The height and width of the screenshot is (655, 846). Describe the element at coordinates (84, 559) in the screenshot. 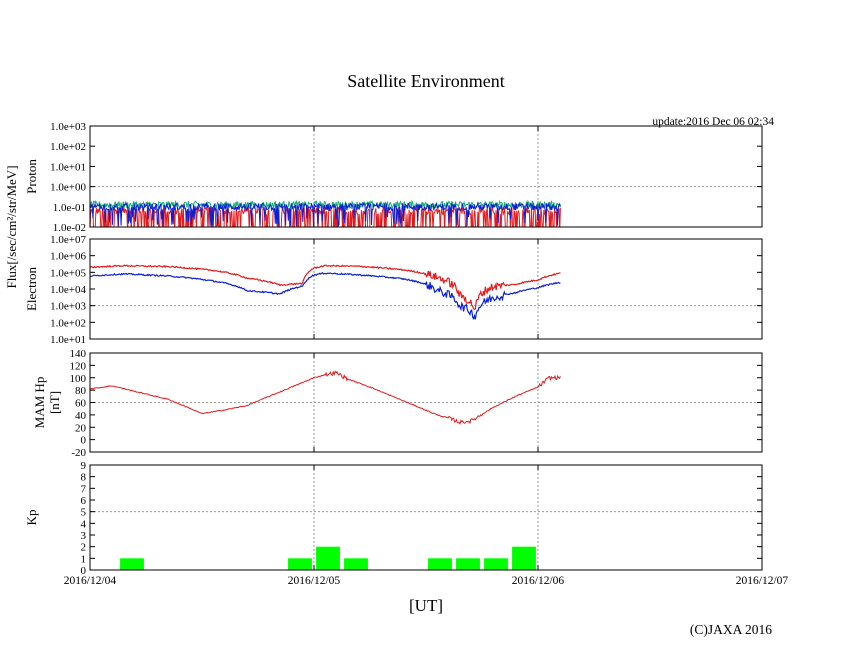

I see `y-tick-label: 1` at that location.